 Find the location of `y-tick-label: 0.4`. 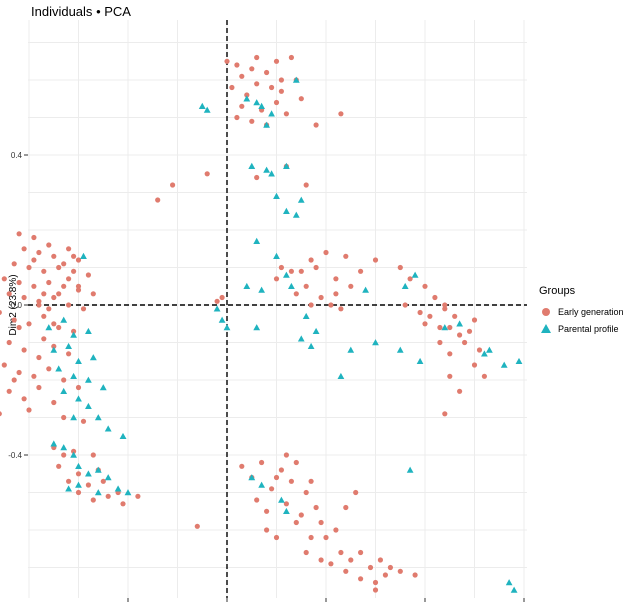

y-tick-label: 0.4 is located at coordinates (17, 155).